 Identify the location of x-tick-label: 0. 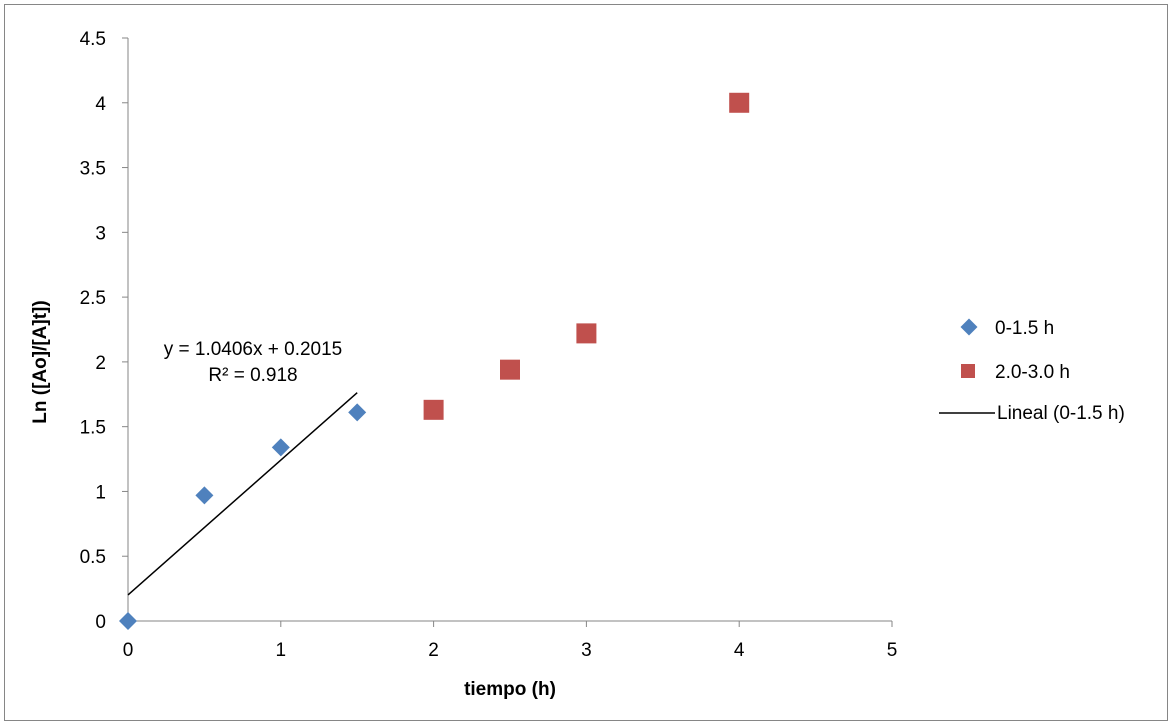
(128, 650).